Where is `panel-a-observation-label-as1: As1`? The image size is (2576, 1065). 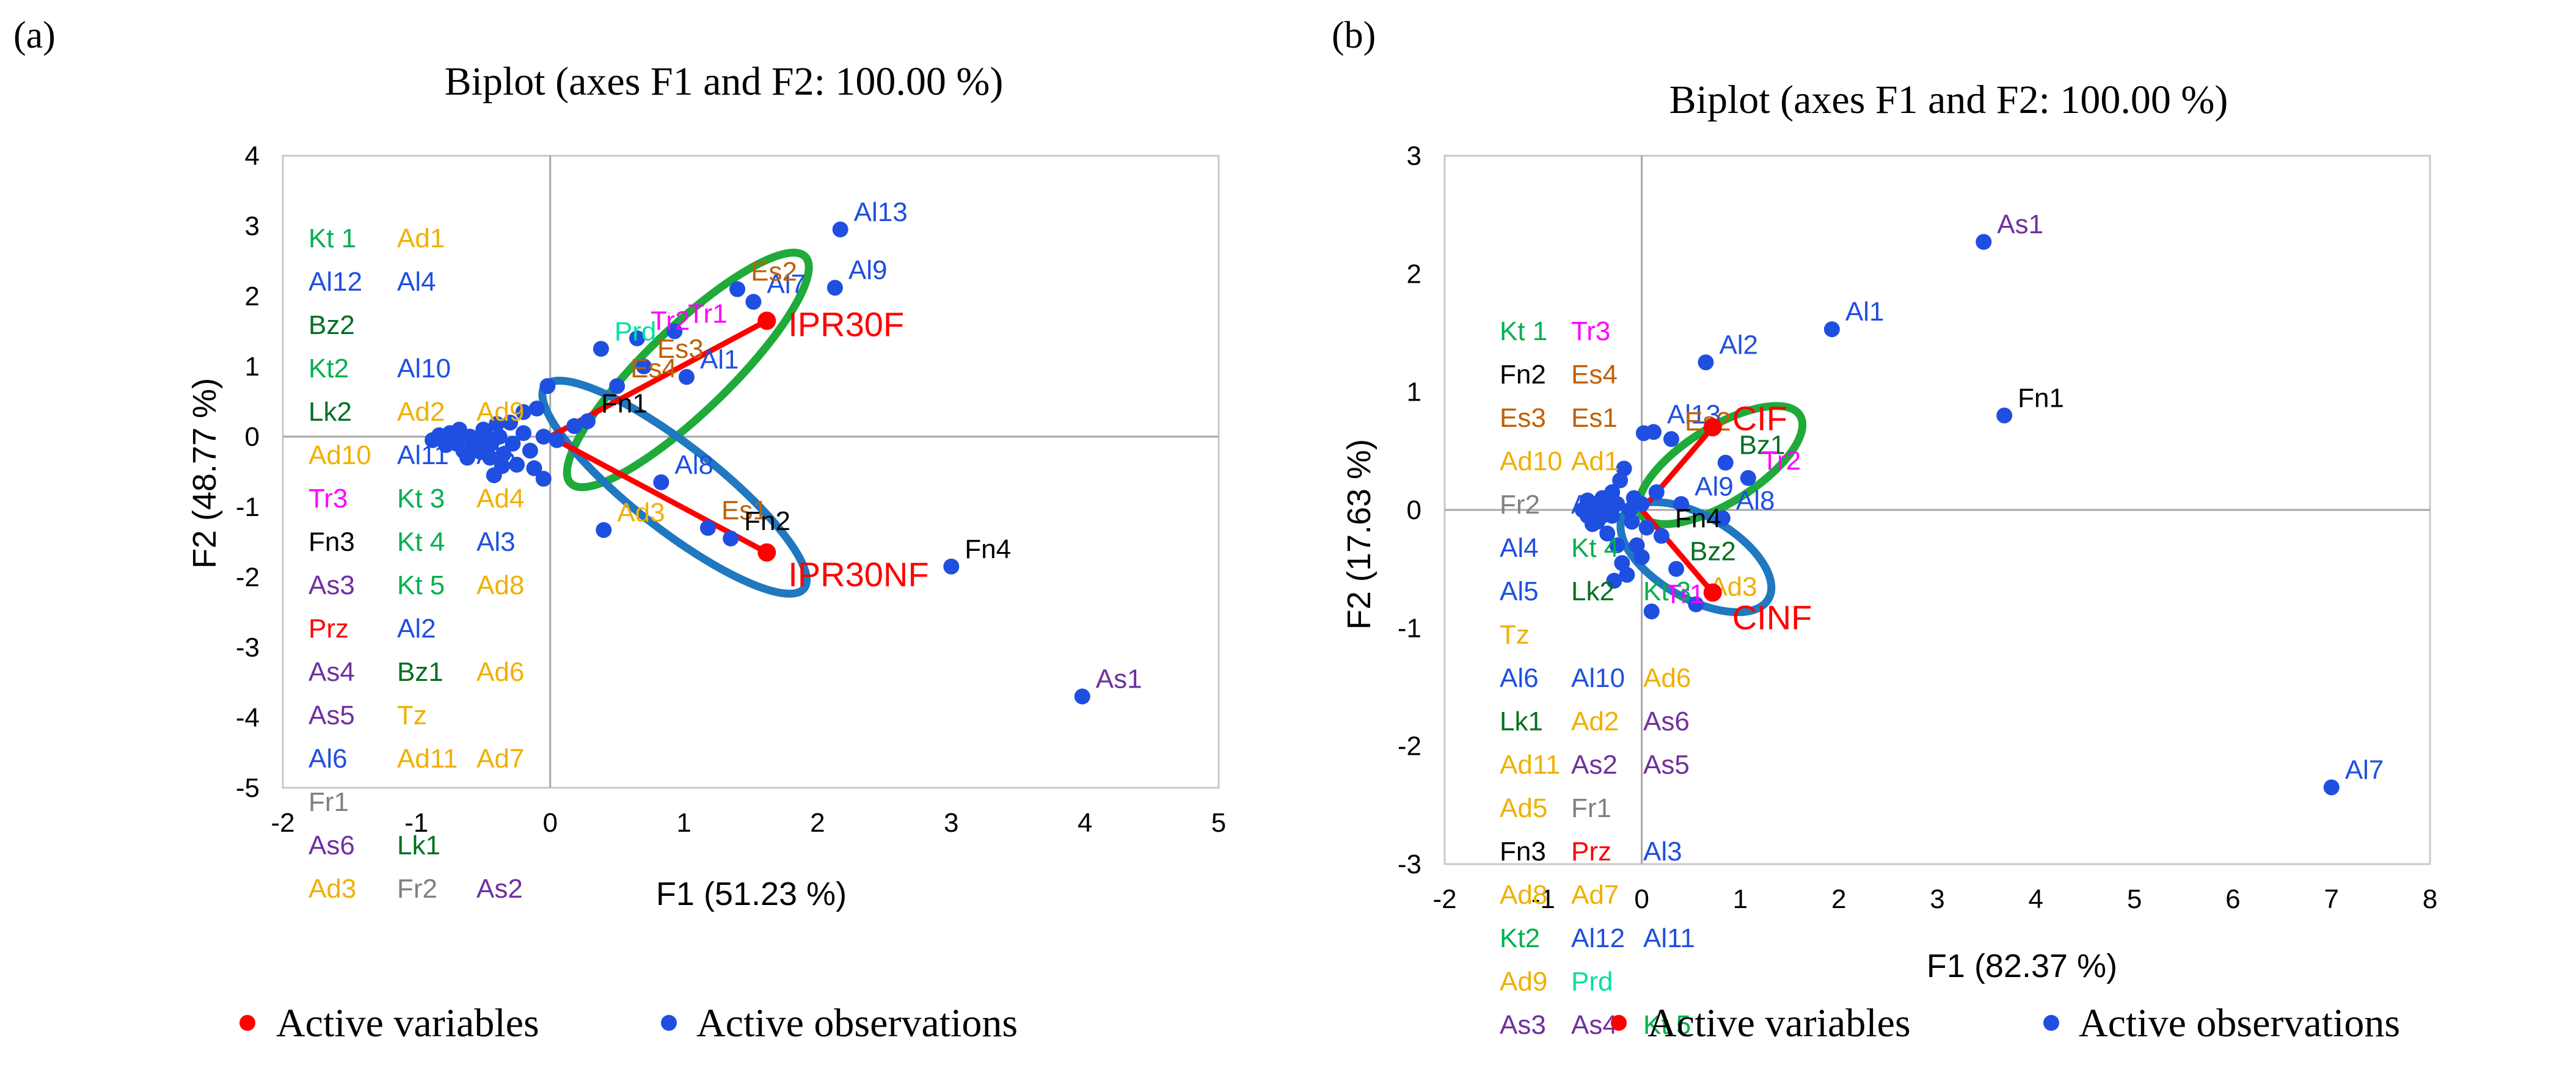
panel-a-observation-label-as1: As1 is located at coordinates (1119, 679).